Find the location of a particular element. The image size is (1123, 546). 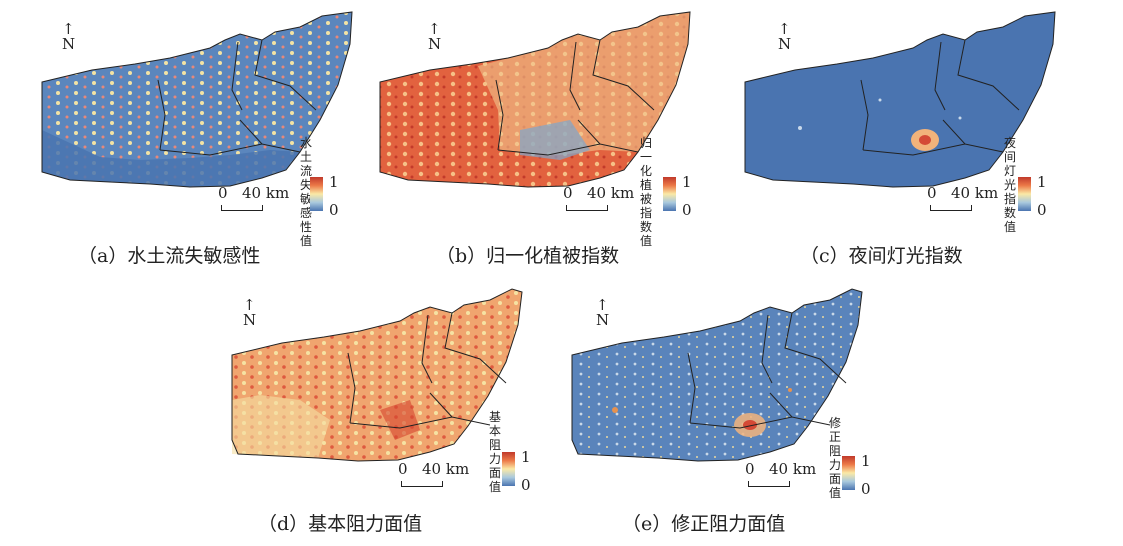

legend-title-e: 修正阻 力面值 is located at coordinates (835, 458).